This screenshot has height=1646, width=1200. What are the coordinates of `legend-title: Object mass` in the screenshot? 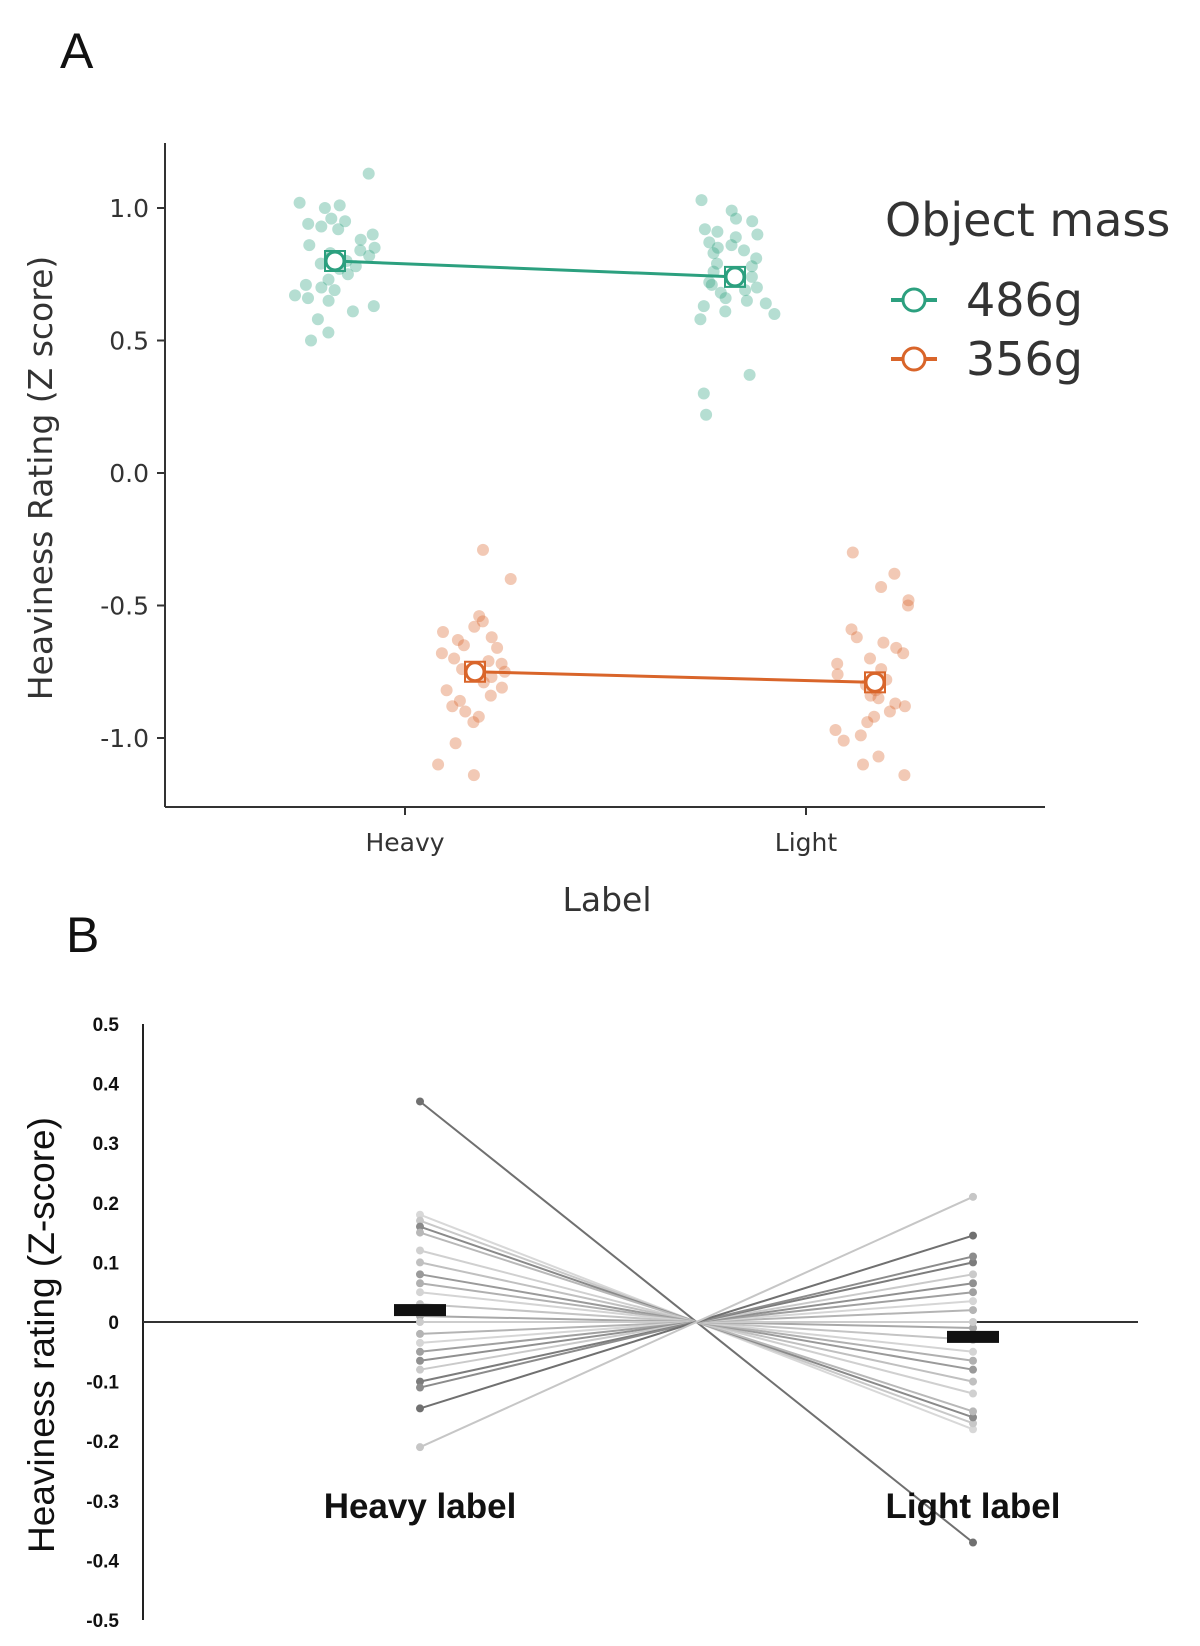 It's located at (1027, 220).